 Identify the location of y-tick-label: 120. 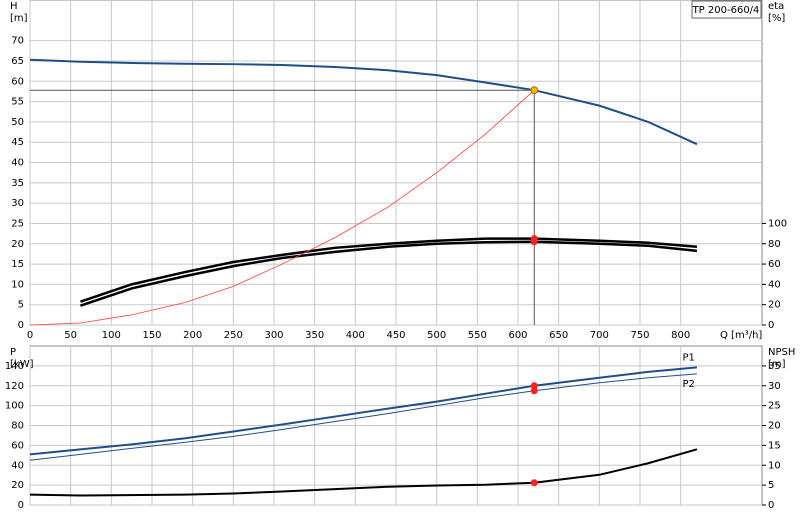
(14, 386).